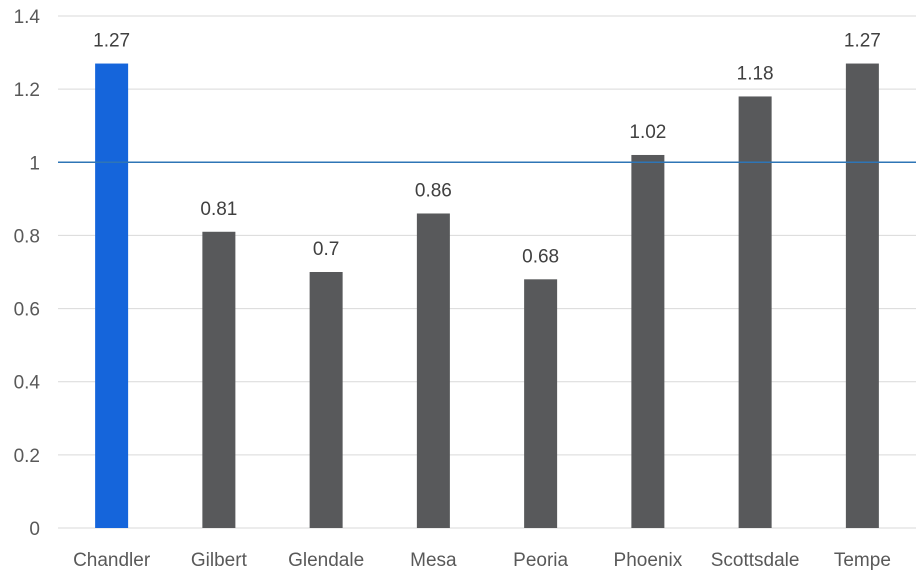 The image size is (916, 573). What do you see at coordinates (648, 560) in the screenshot?
I see `x-tick-label: Phoenix` at bounding box center [648, 560].